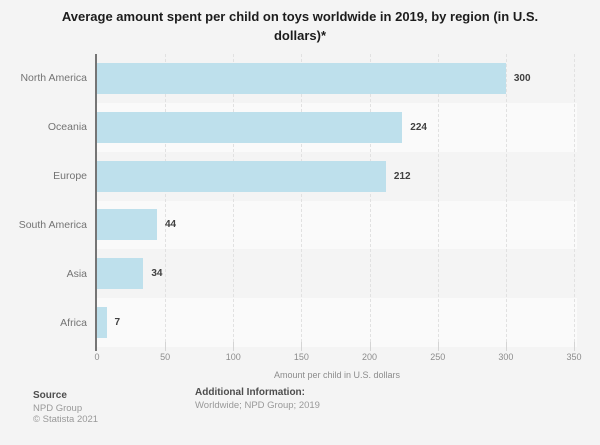  I want to click on x-tick-label: 250, so click(438, 357).